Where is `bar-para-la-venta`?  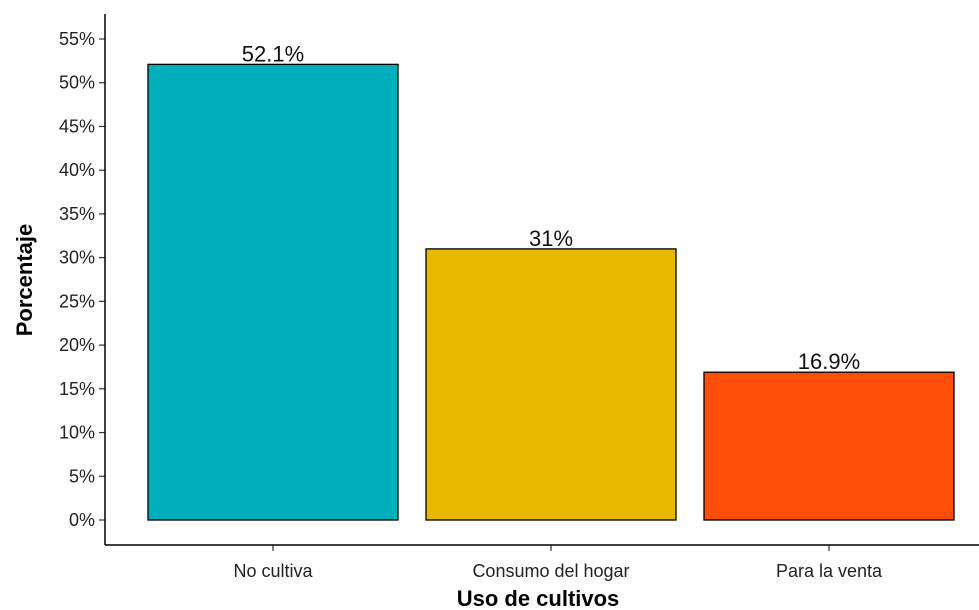
bar-para-la-venta is located at coordinates (829, 446).